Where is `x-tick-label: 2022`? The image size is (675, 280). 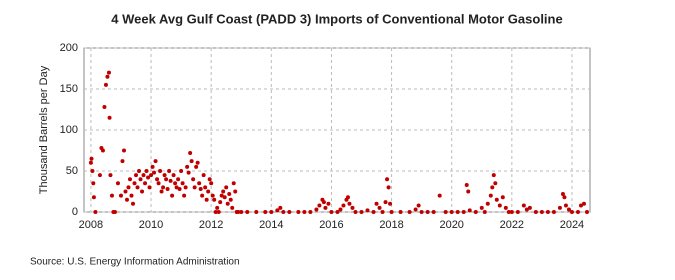 x-tick-label: 2022 is located at coordinates (512, 225).